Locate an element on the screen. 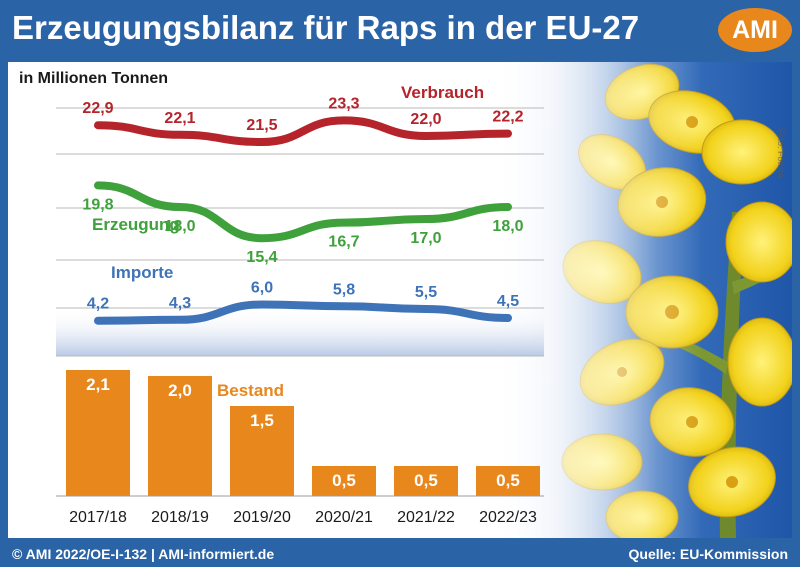 This screenshot has width=800, height=567. photo-credit: Foto: Fotolia is located at coordinates (781, 153).